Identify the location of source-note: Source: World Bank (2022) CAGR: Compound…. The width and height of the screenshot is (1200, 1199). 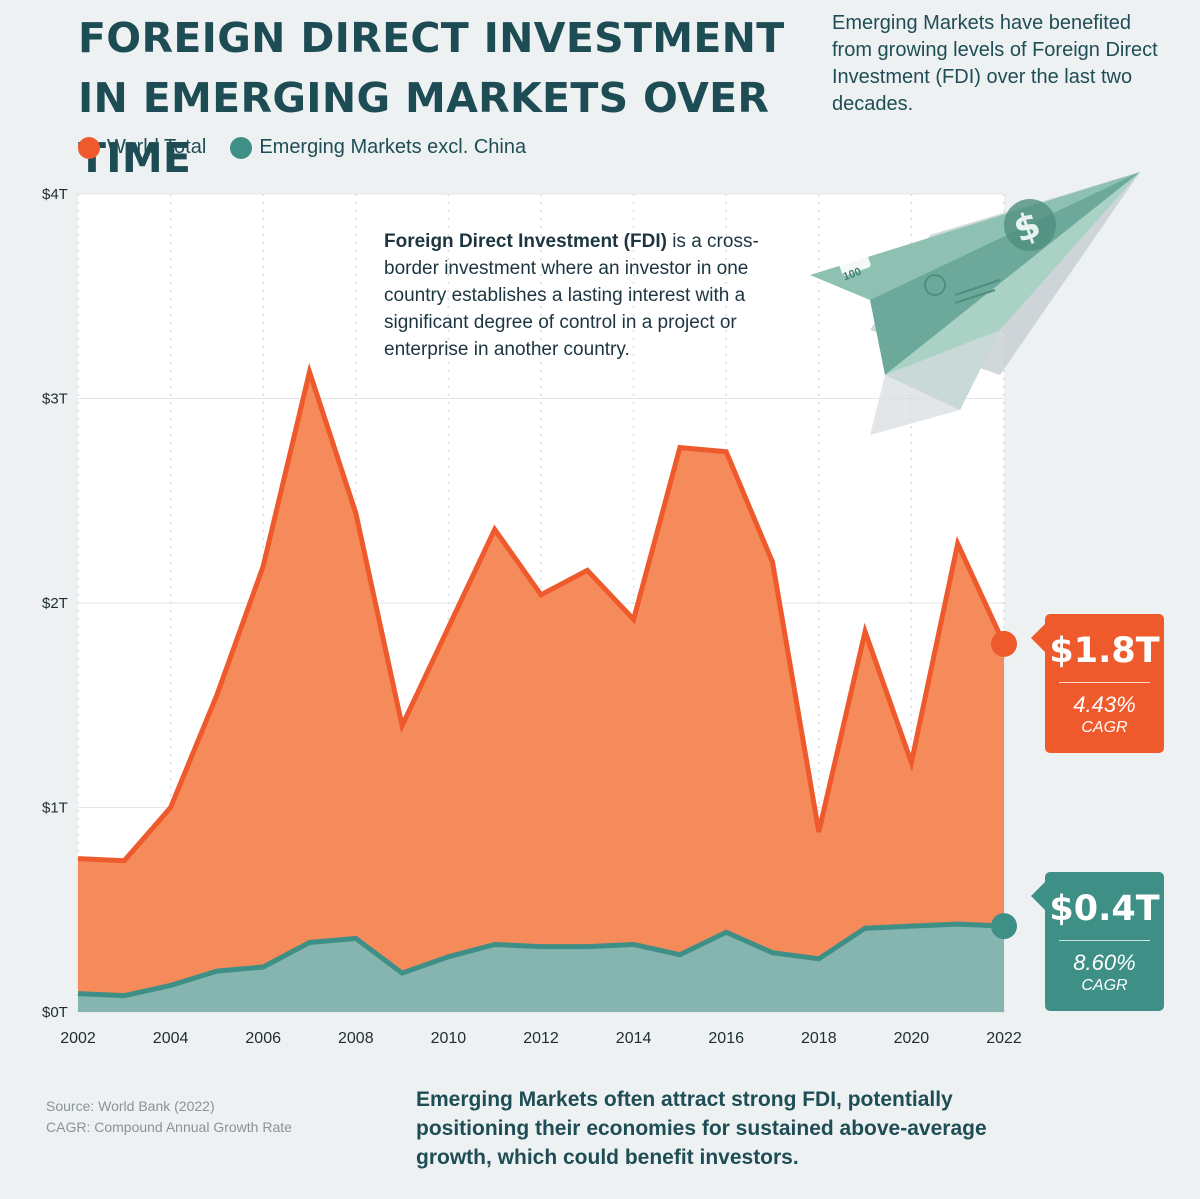
(169, 1117).